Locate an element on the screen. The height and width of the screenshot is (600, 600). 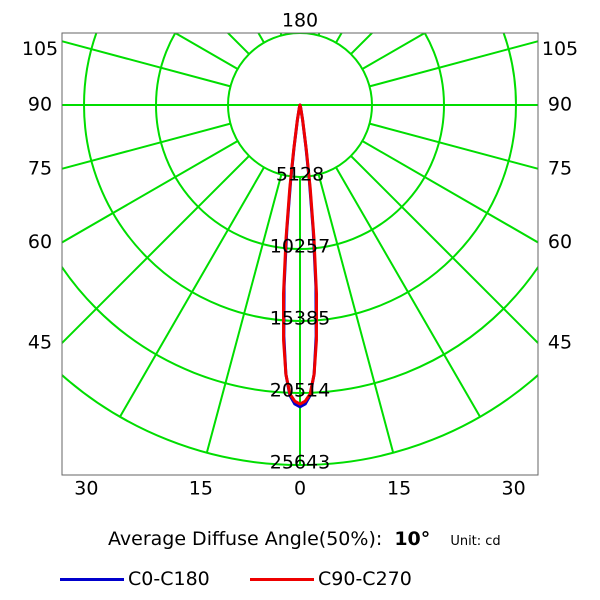
legend-swatch-c90-c270 is located at coordinates (282, 579).